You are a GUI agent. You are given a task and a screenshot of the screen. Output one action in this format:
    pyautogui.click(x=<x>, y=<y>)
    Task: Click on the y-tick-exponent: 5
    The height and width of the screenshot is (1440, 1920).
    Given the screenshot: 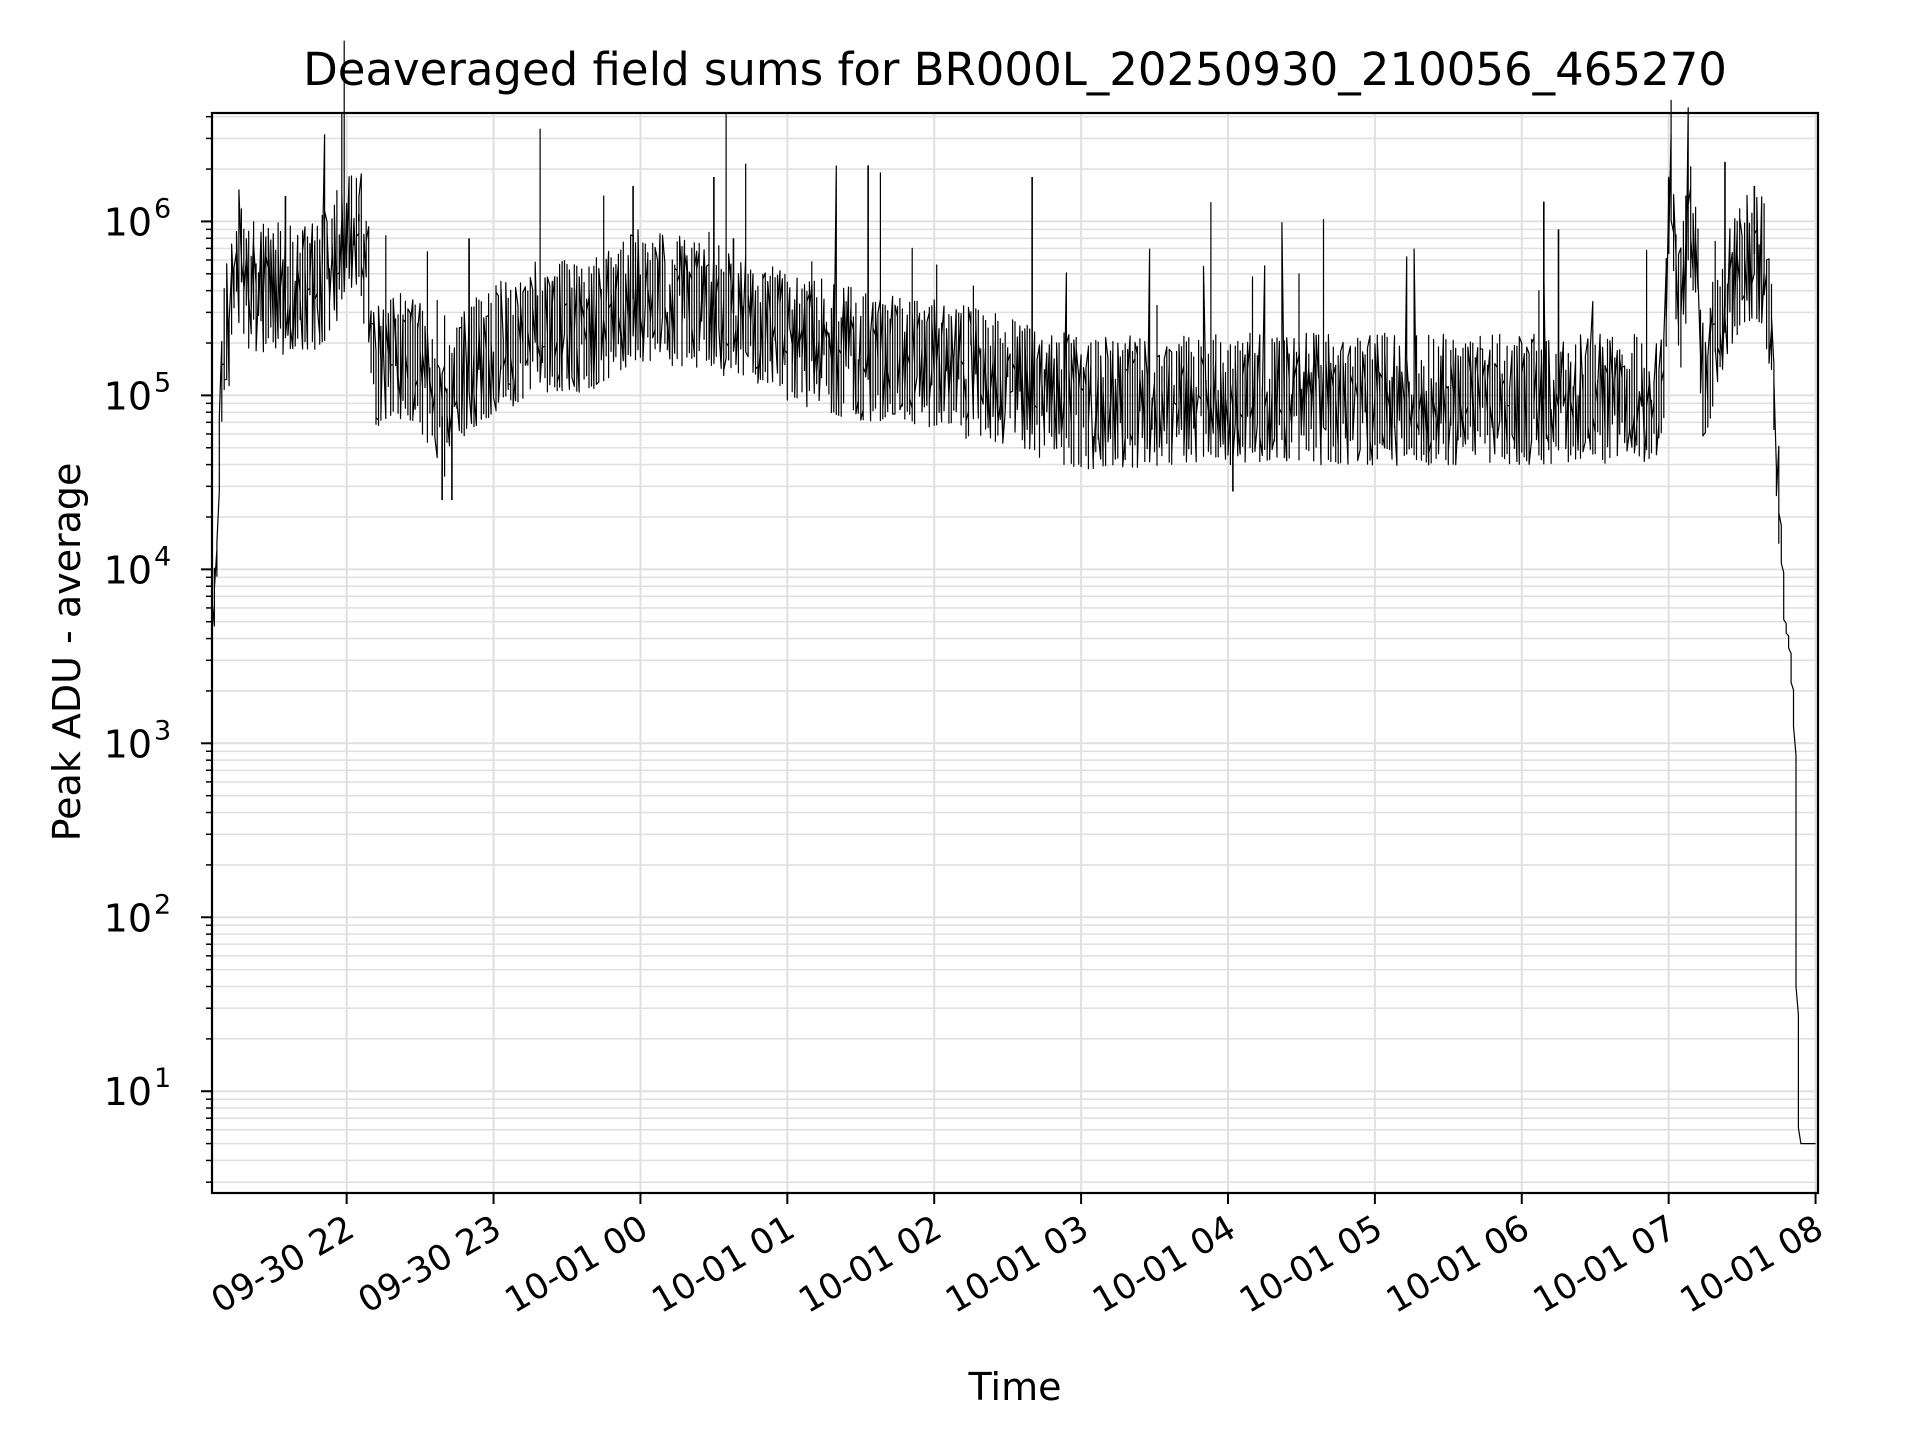 What is the action you would take?
    pyautogui.click(x=162, y=382)
    